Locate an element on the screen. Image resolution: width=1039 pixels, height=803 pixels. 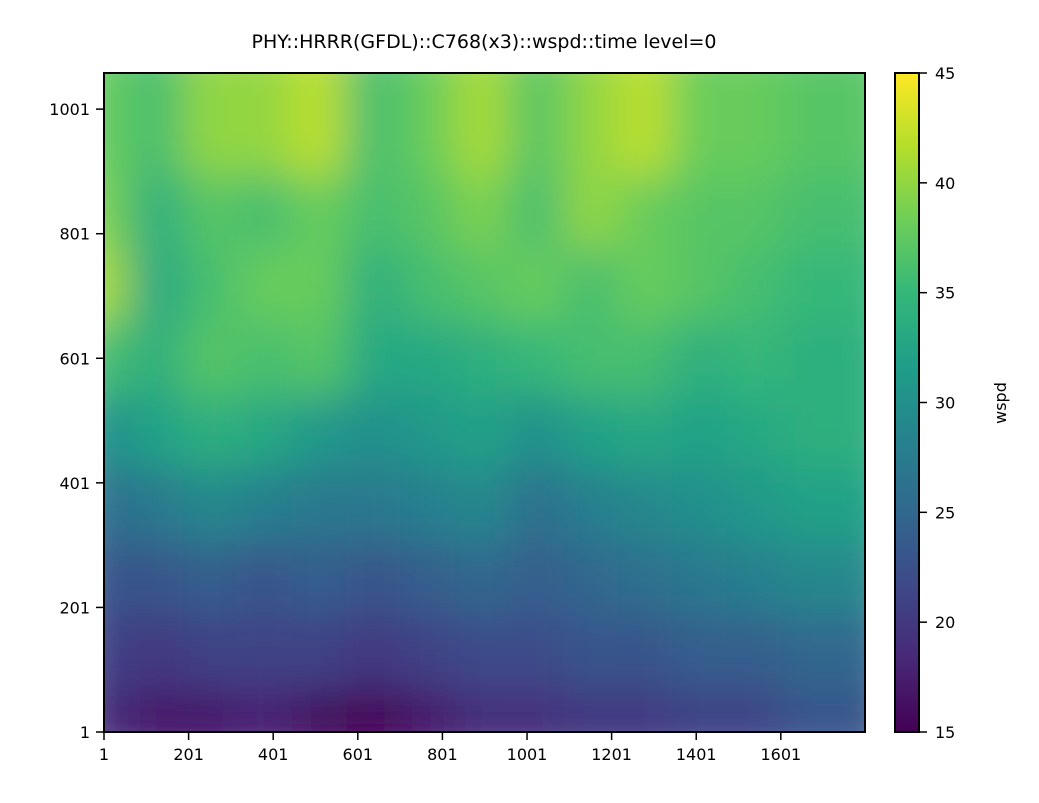
colorbar-tick-label: 25 is located at coordinates (945, 512).